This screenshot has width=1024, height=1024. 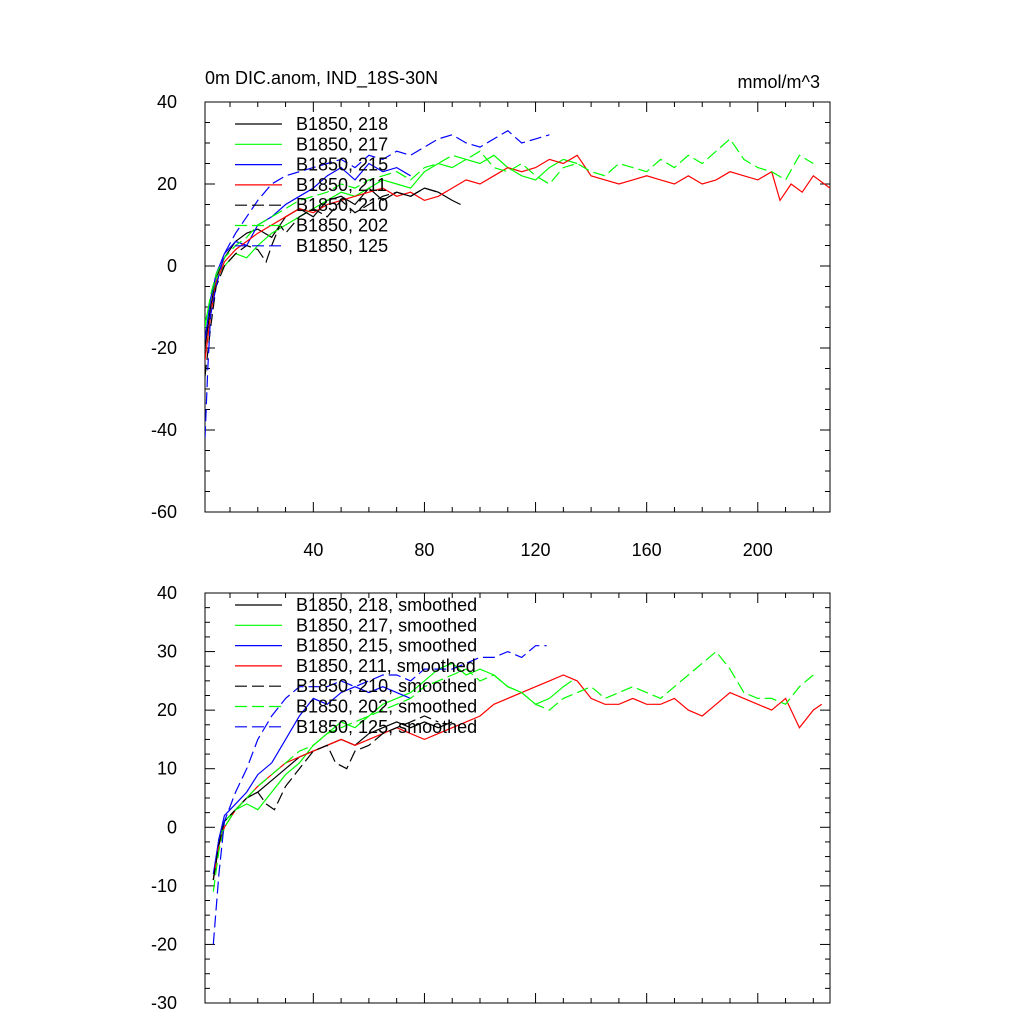 I want to click on top-y-tick-label: 40, so click(x=167, y=102).